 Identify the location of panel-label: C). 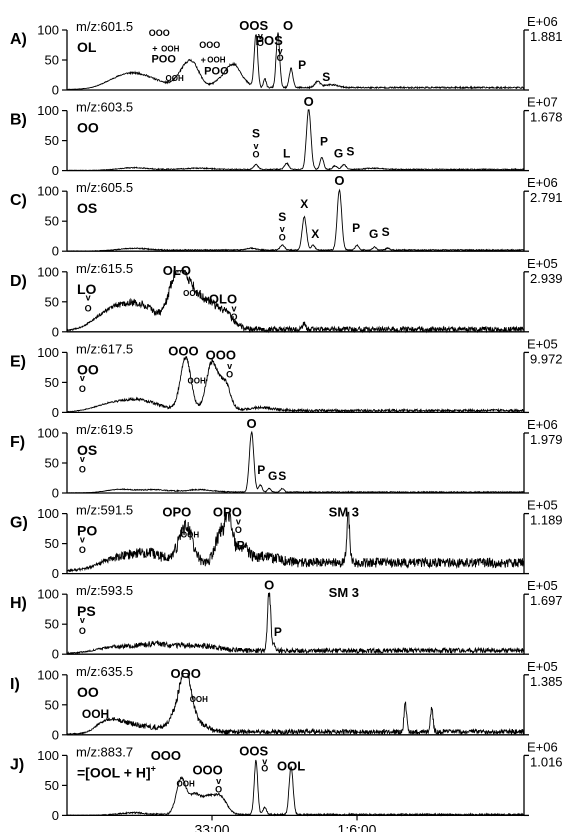
(18, 200).